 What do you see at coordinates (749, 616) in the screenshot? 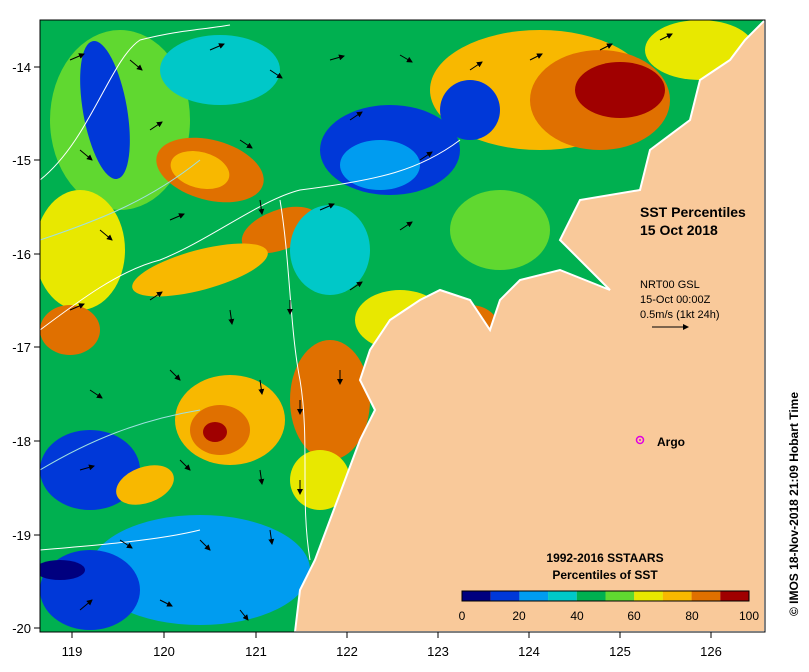
I see `colorbar-tick-label: 100` at bounding box center [749, 616].